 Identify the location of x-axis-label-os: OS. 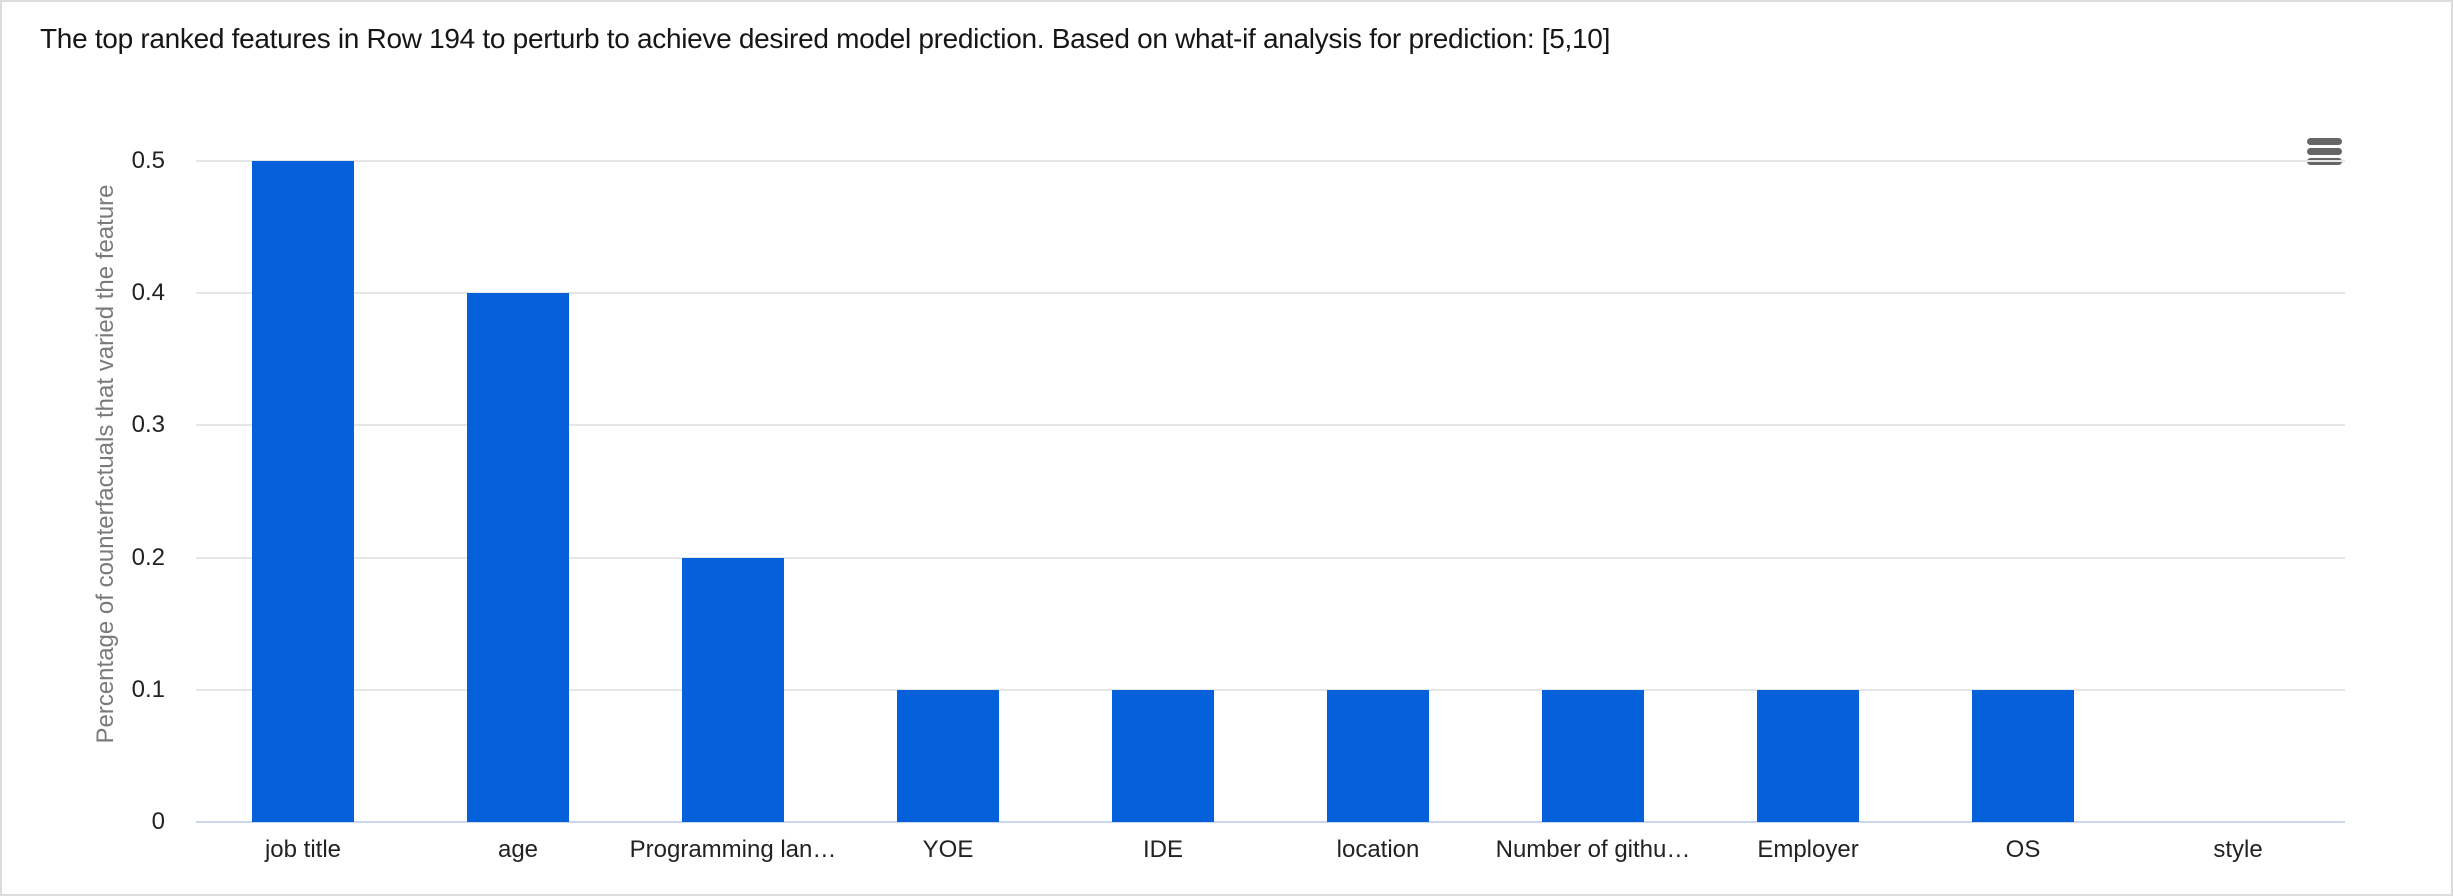
(2023, 849).